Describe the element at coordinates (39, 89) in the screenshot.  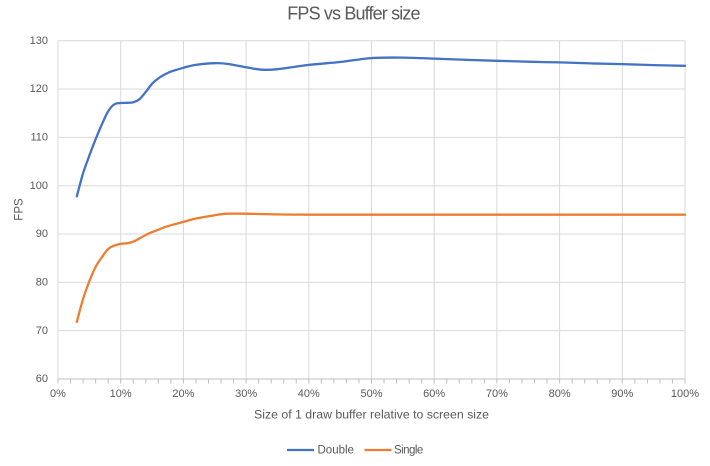
I see `svg-text: 120` at that location.